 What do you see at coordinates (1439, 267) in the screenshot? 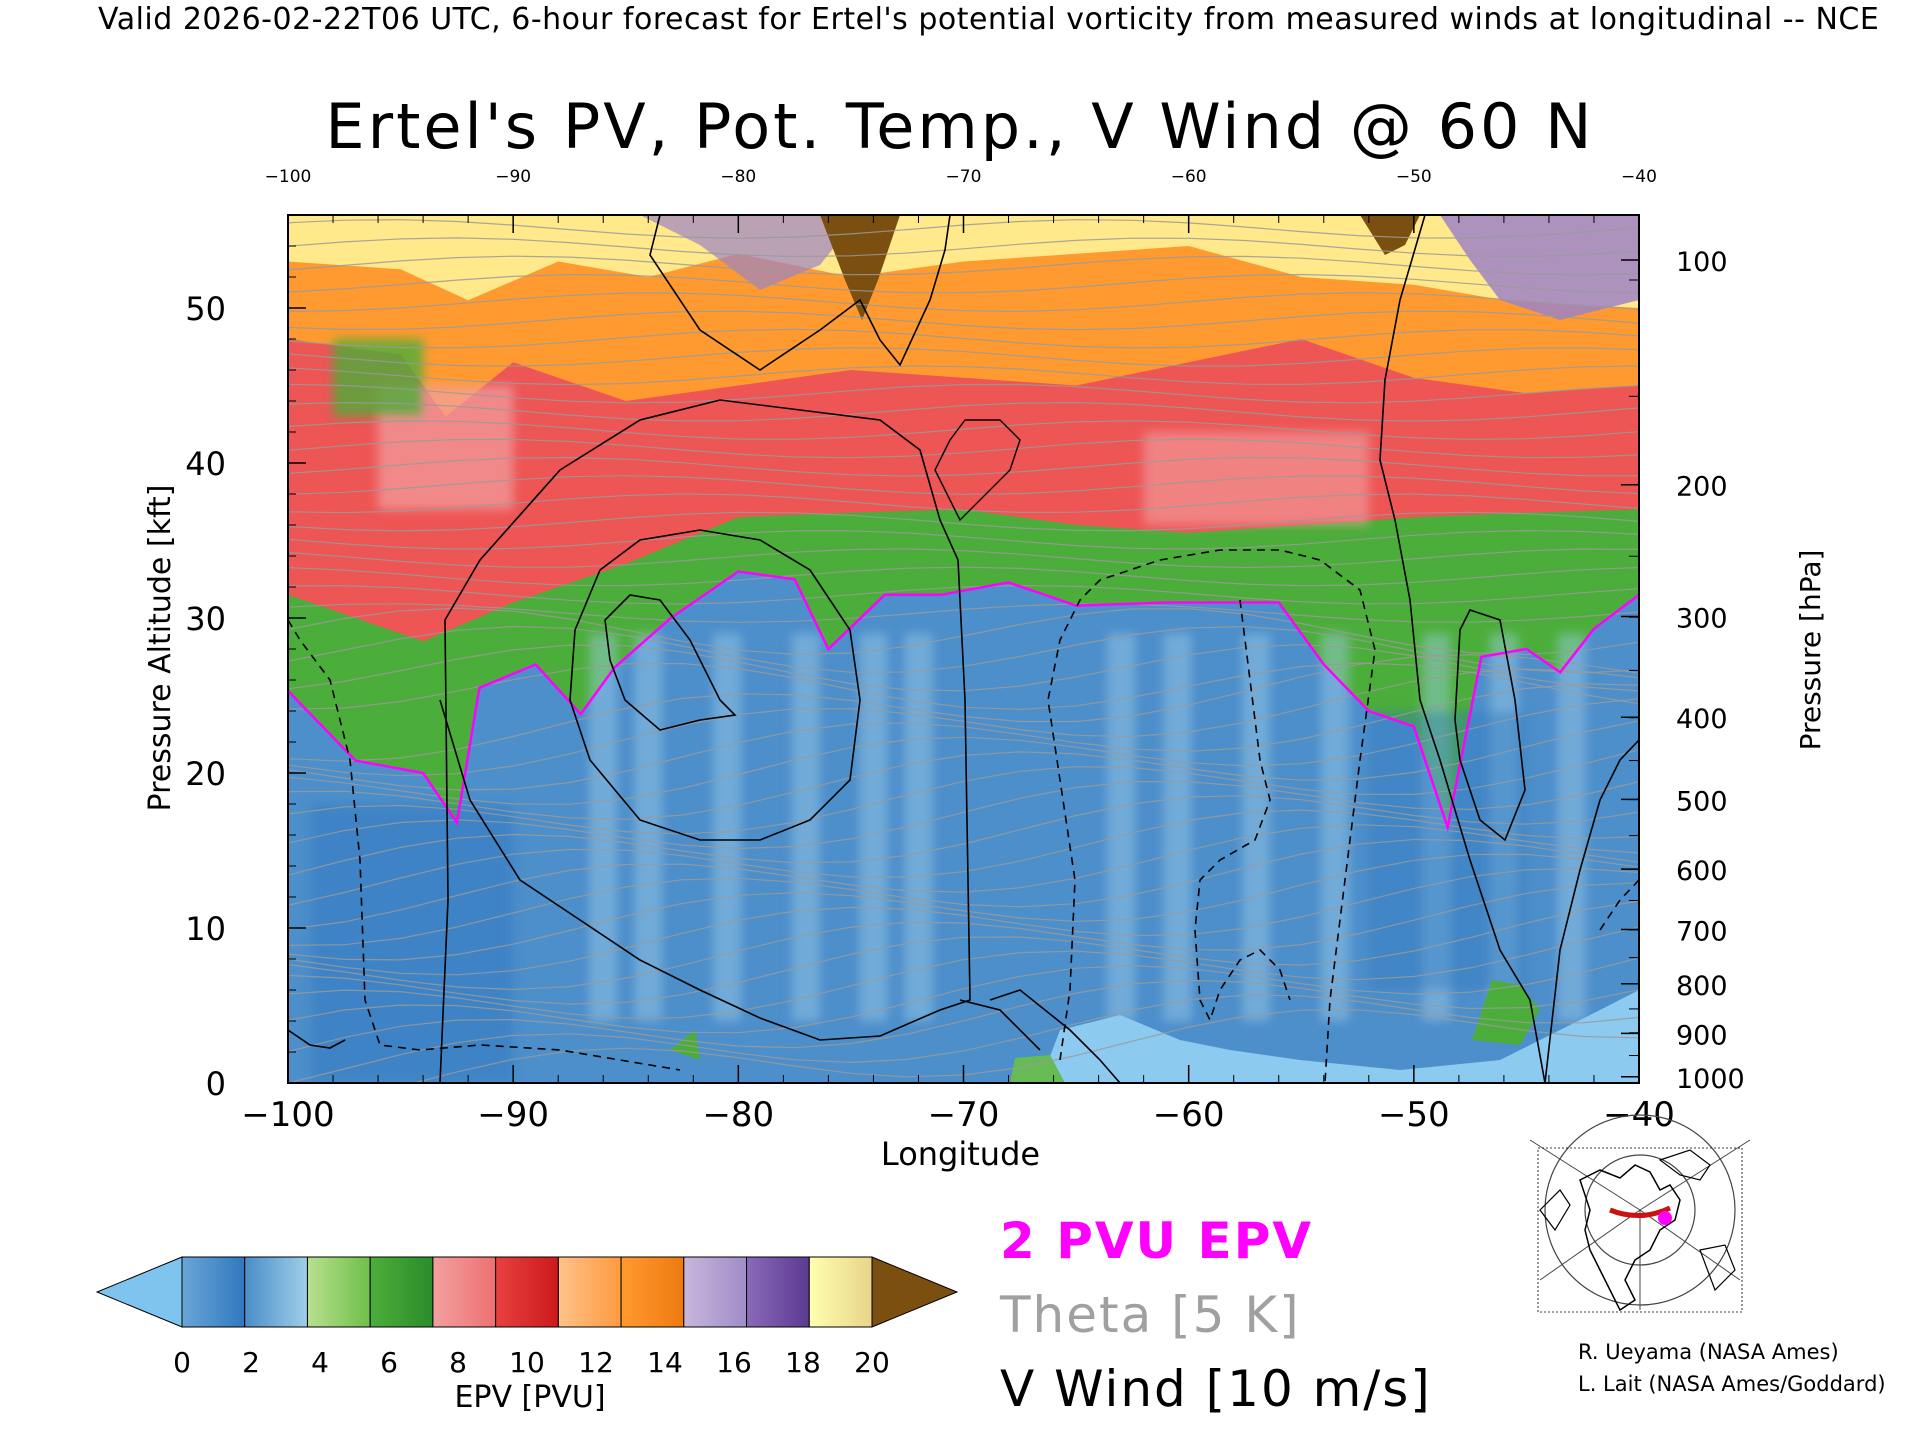
I see `pv-purple-patch` at bounding box center [1439, 267].